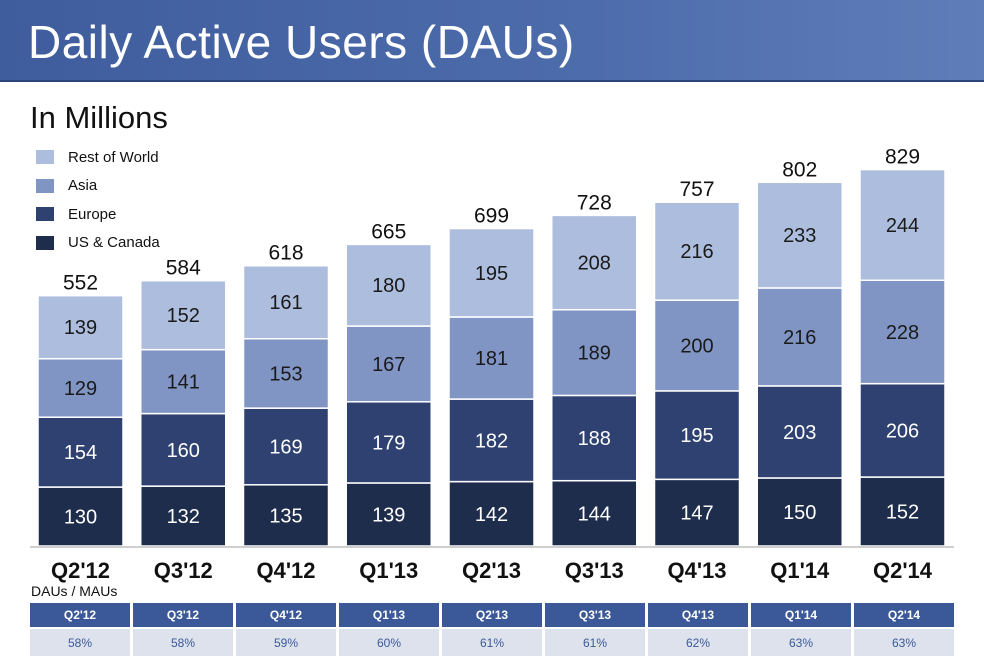  I want to click on ratio-column: Q4'13 62%, so click(698, 630).